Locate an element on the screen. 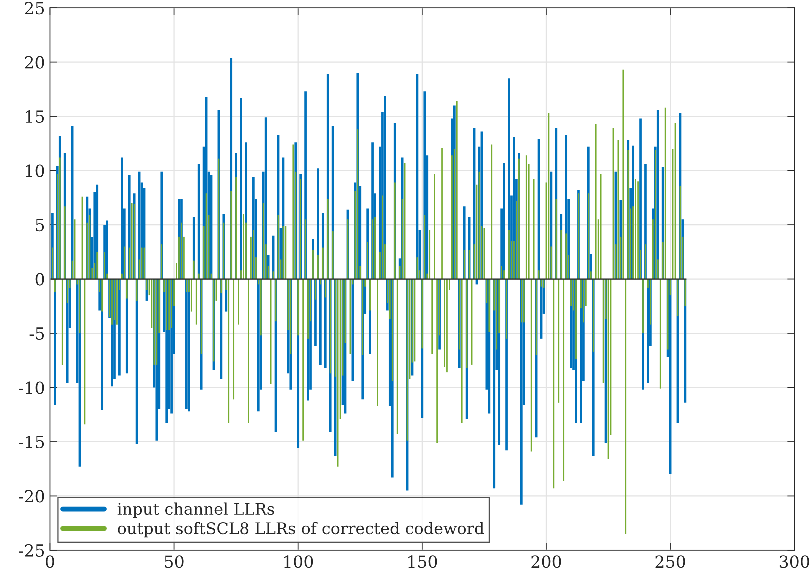  y-tick-label: -25 is located at coordinates (31, 551).